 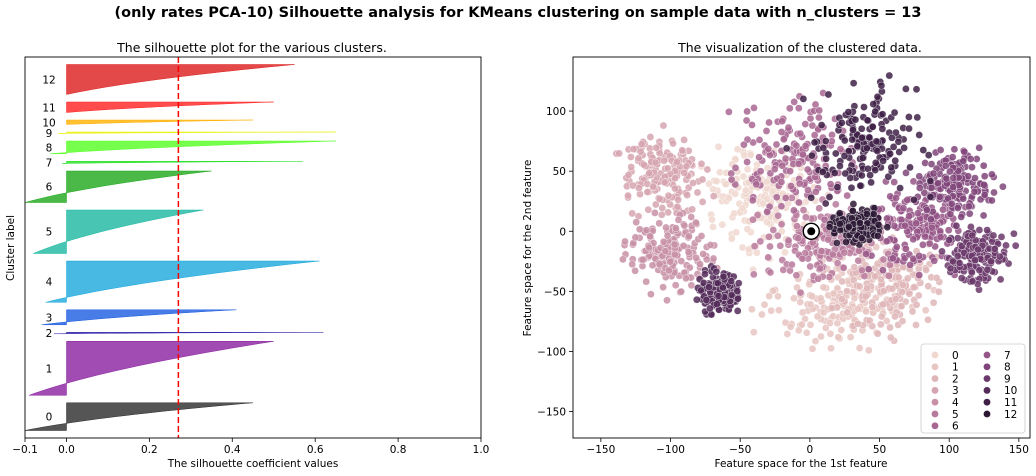 I want to click on silhouette-cluster-label: 2, so click(x=49, y=334).